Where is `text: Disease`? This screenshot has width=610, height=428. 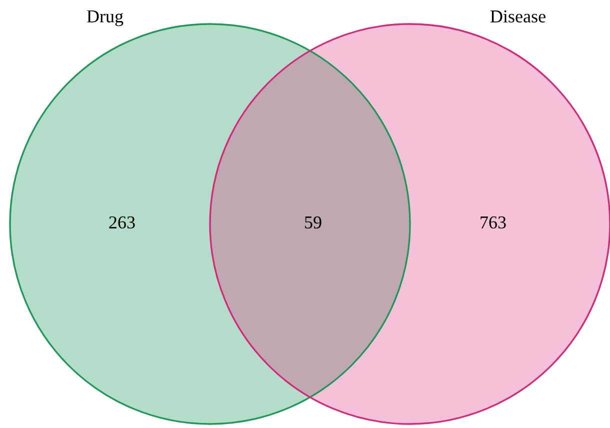 text: Disease is located at coordinates (518, 16).